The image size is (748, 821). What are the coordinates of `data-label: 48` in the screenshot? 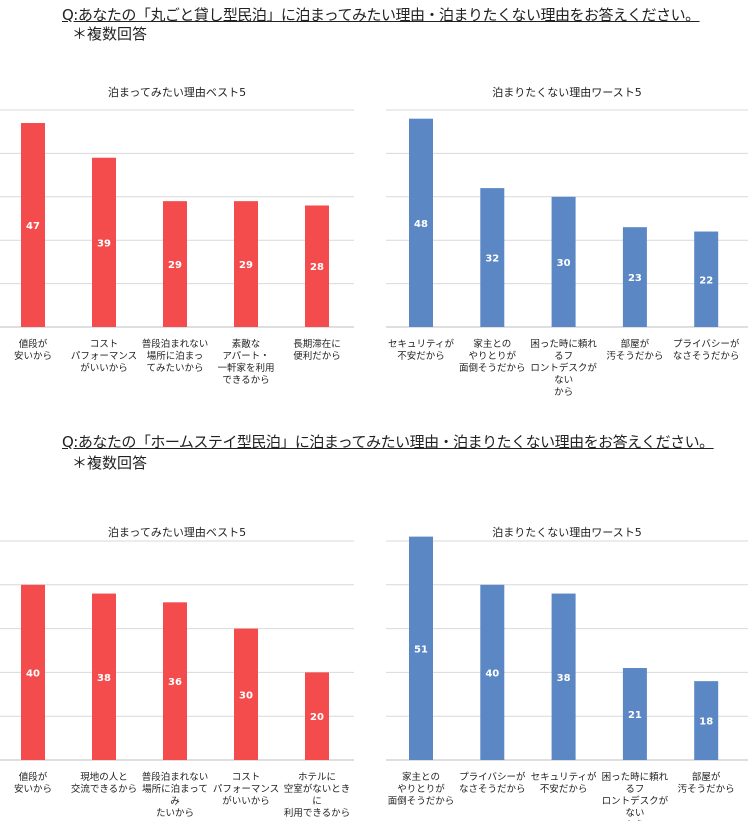 It's located at (421, 224).